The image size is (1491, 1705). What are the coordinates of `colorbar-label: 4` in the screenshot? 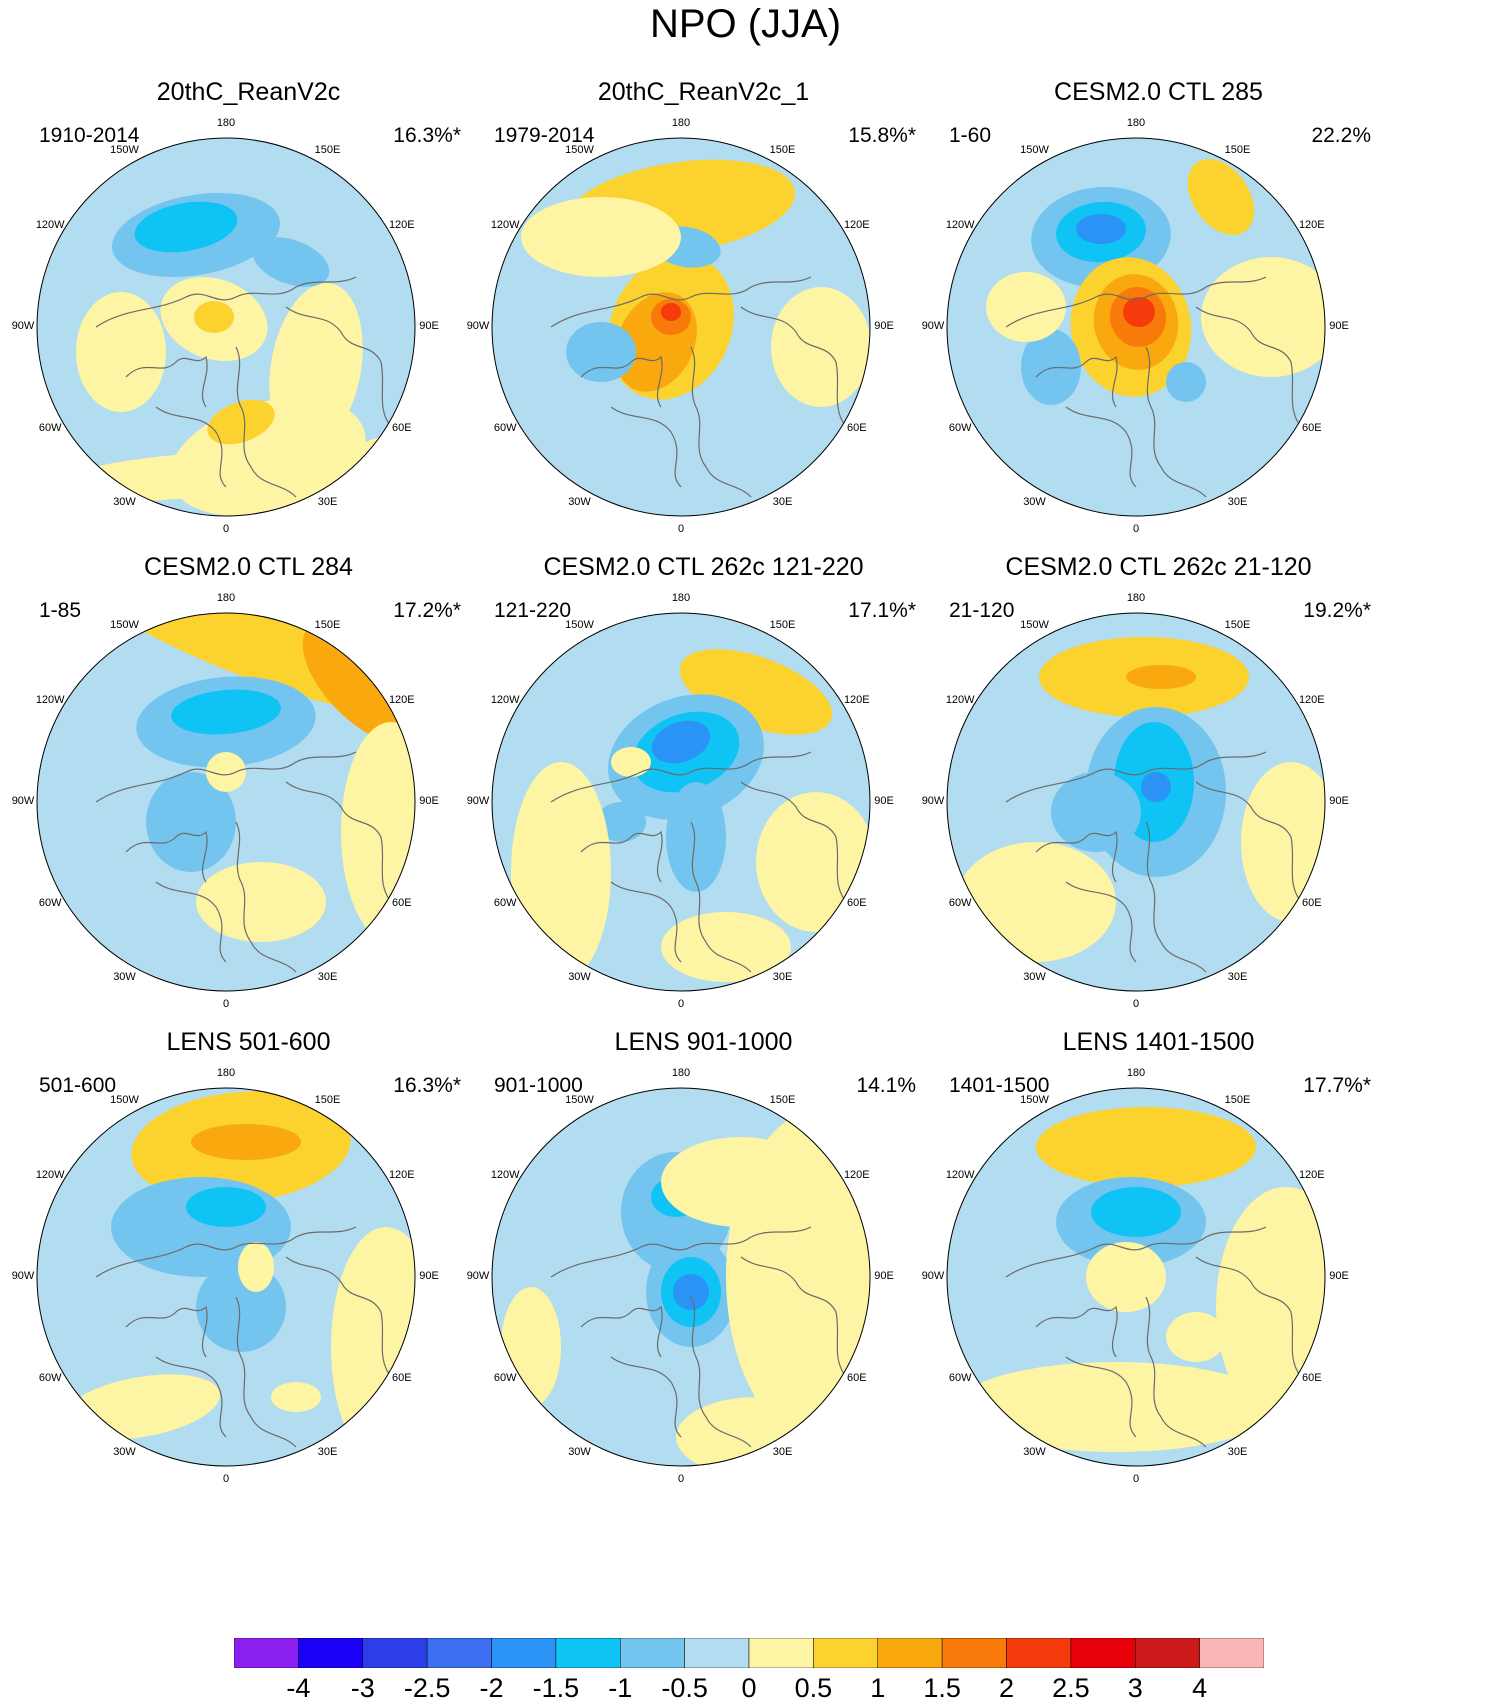 It's located at (1200, 1688).